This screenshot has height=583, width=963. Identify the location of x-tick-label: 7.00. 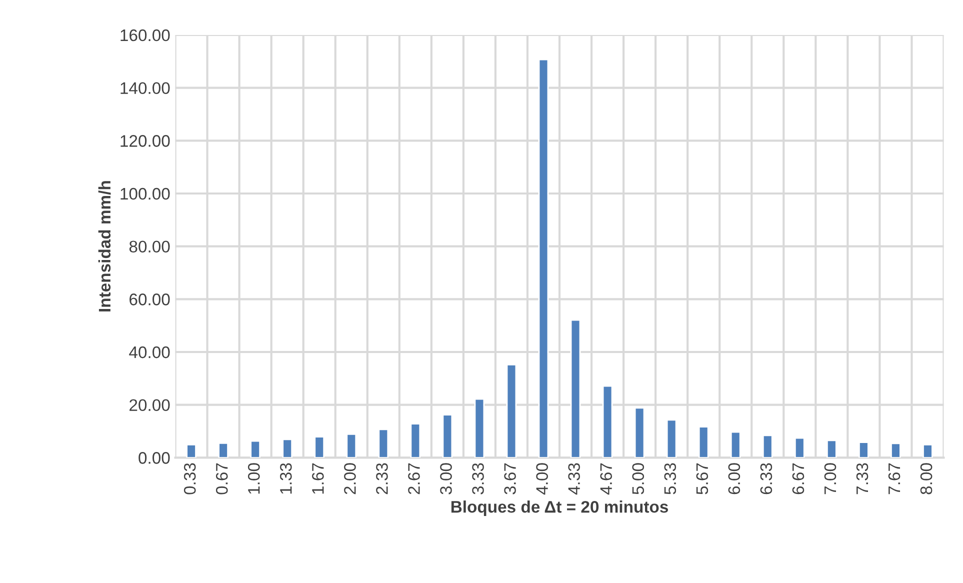
(830, 478).